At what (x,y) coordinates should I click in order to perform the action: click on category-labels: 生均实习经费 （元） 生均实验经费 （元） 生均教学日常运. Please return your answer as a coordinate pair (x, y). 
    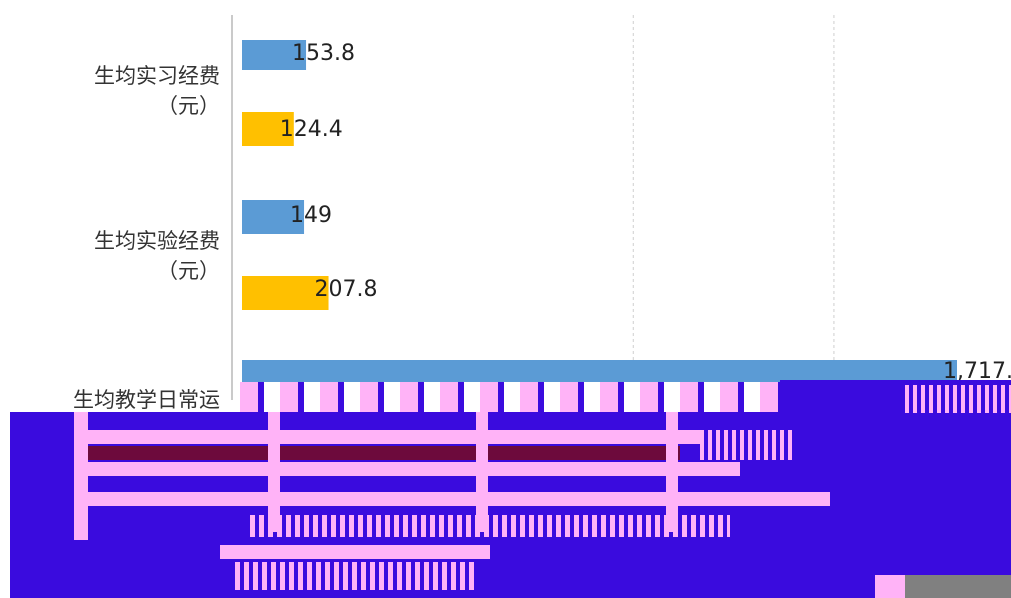
    Looking at the image, I should click on (146, 238).